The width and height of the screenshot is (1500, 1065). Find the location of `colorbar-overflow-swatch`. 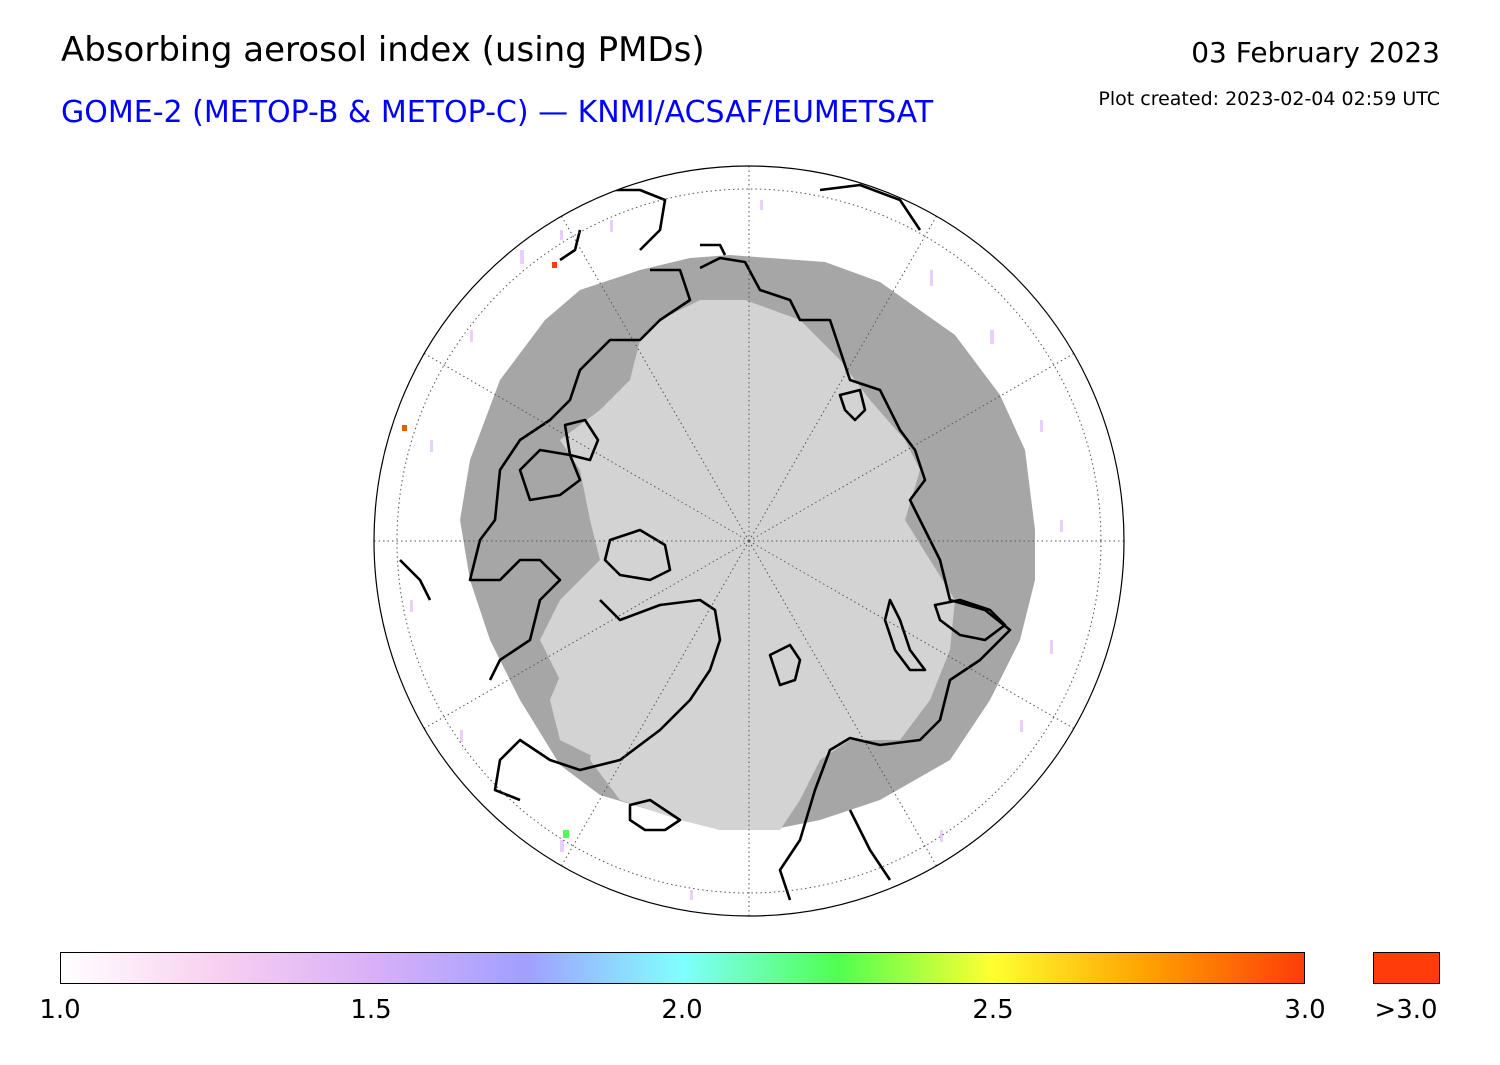

colorbar-overflow-swatch is located at coordinates (1406, 968).